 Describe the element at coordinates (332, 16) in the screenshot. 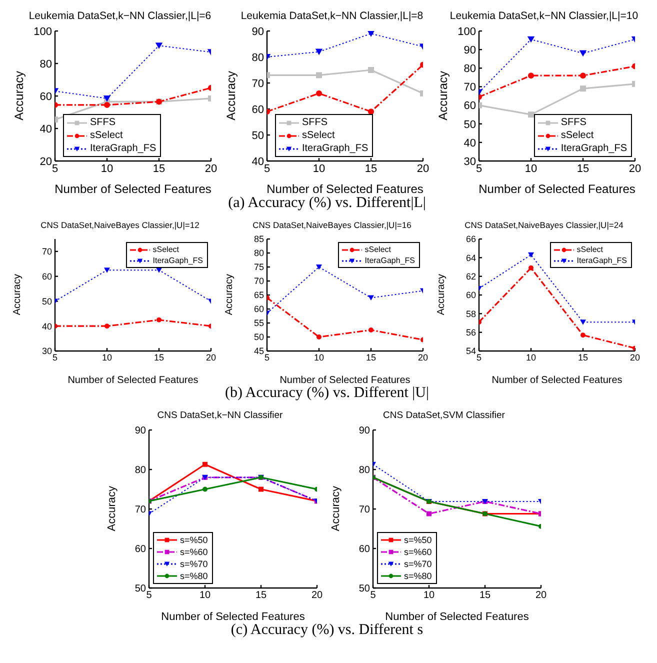

I see `chart-title: Leukemia DataSet,k−NN Classier,|L|=8` at that location.